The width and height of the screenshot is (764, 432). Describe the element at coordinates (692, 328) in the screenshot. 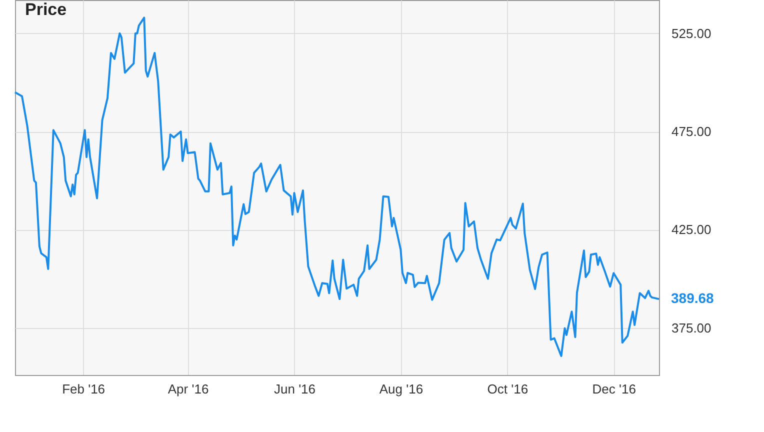

I see `y-tick-label: 375.00` at that location.